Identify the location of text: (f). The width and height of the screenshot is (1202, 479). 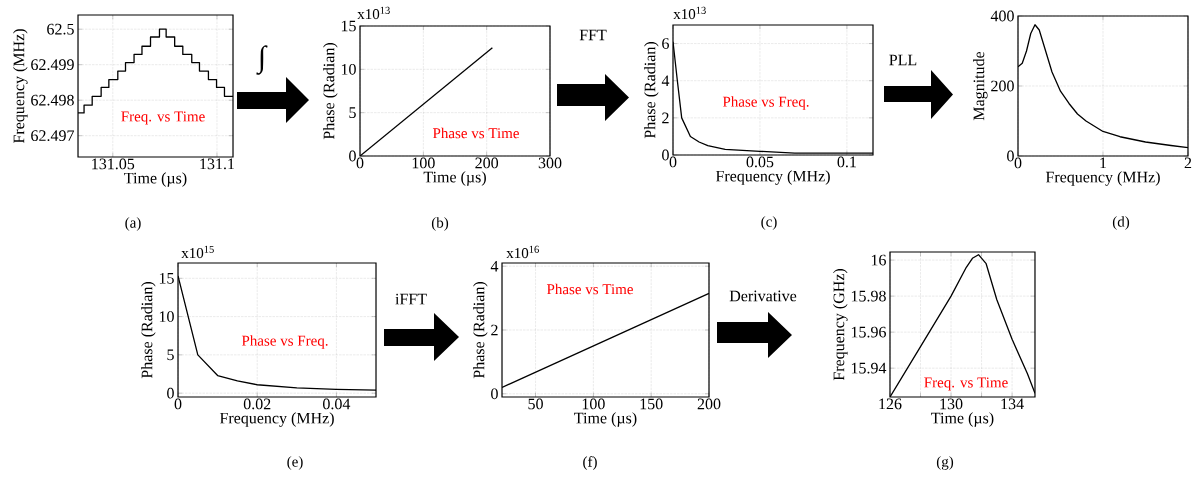
(590, 463).